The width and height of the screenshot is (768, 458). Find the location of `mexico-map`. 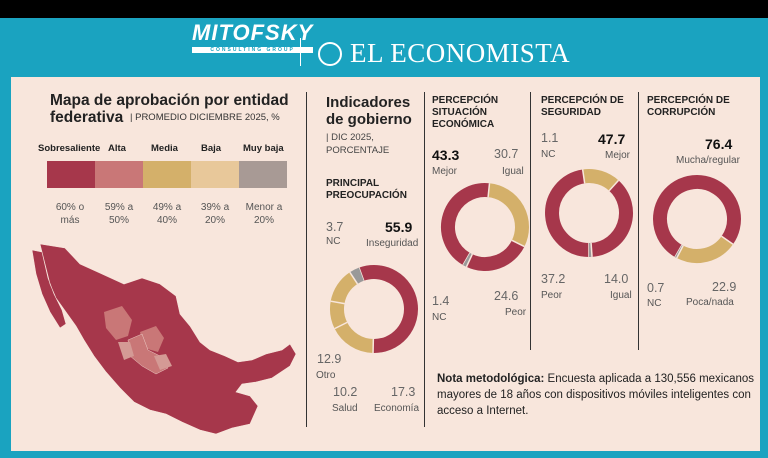

mexico-map is located at coordinates (164, 339).